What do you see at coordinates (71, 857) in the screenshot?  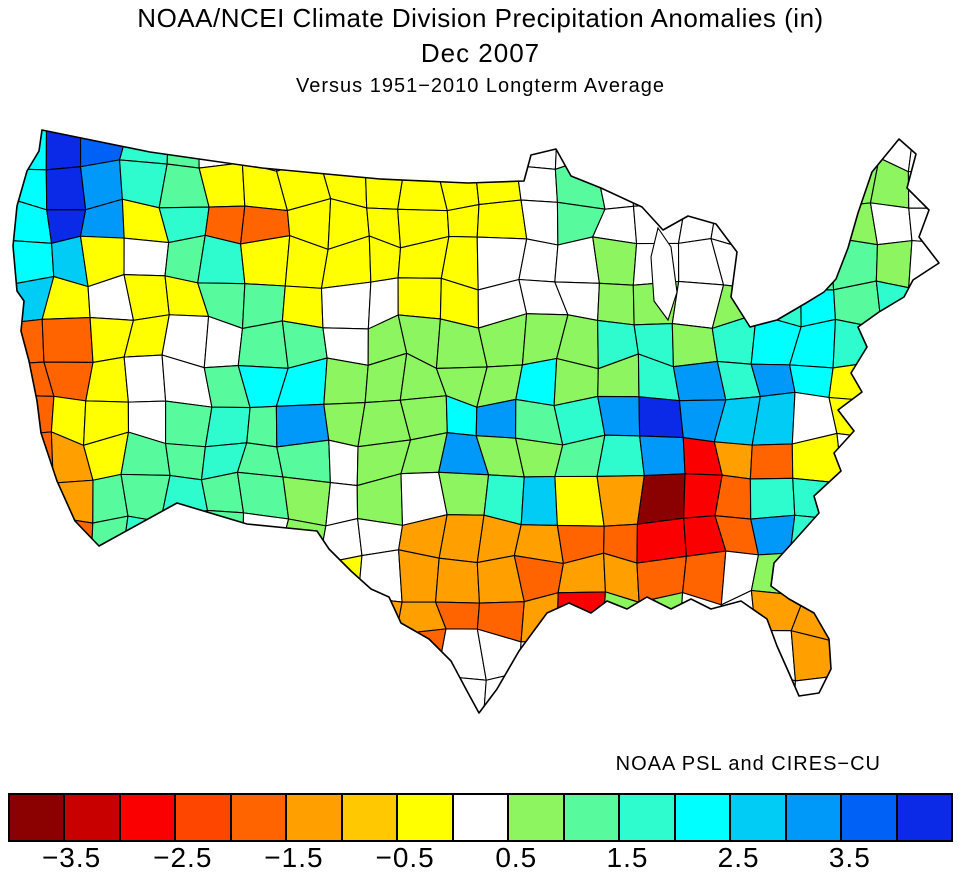 I see `colorbar-tick-label: −3.5` at bounding box center [71, 857].